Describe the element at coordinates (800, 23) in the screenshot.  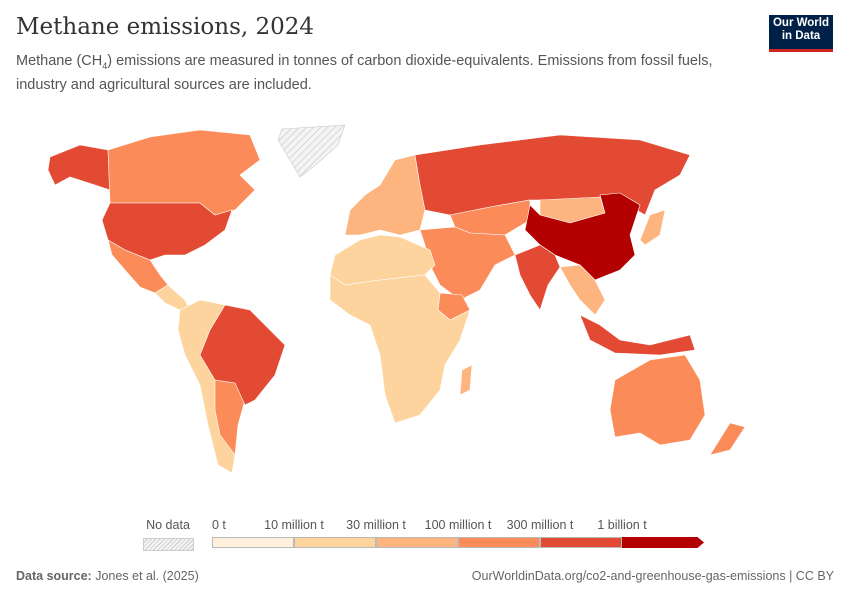
I see `logo-line1: Our World` at that location.